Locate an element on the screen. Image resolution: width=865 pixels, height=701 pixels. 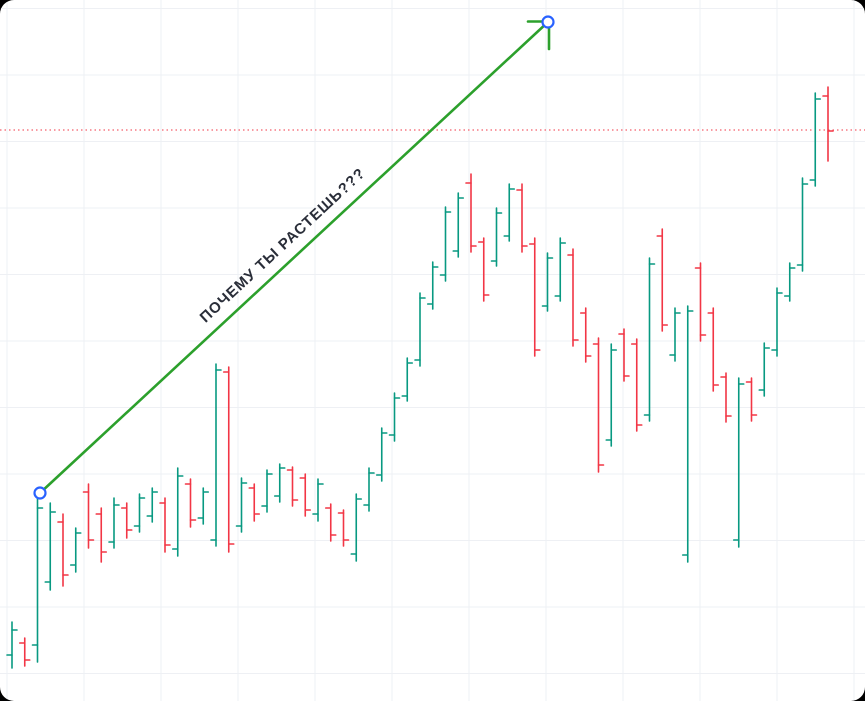
annotation-text: ПОЧЕМУ ТЫ РАСТЕШЬ??? is located at coordinates (283, 245).